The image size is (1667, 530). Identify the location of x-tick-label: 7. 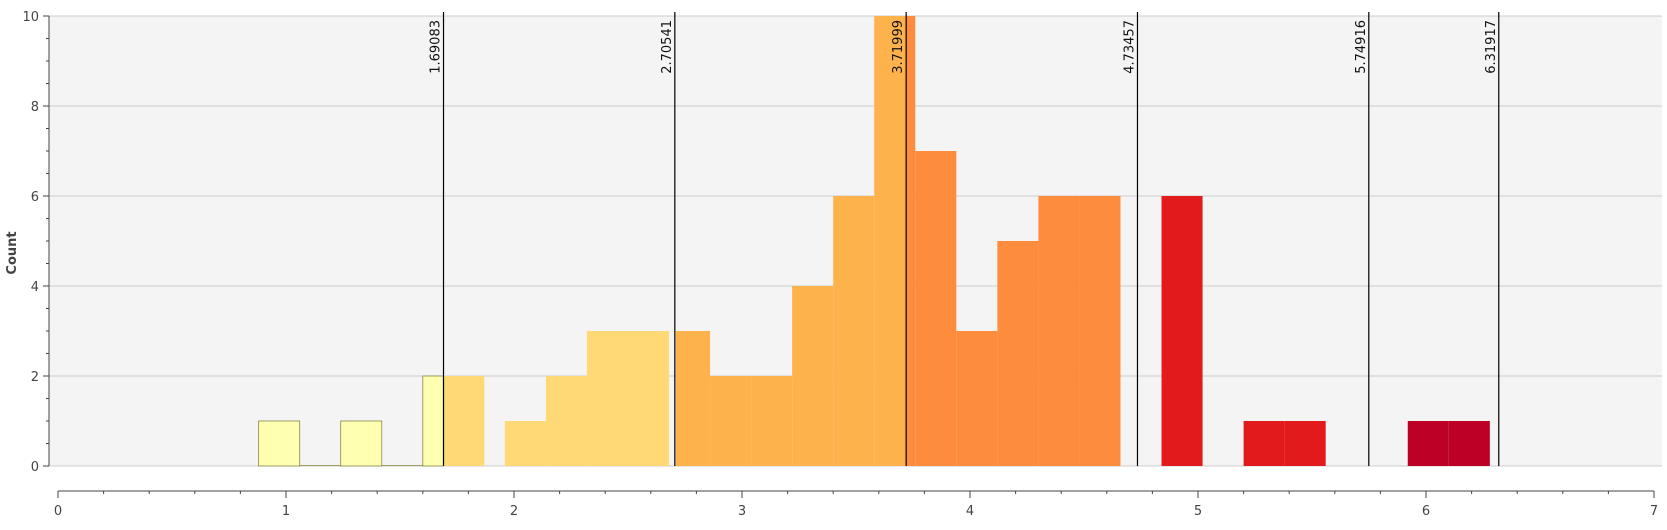
(1654, 511).